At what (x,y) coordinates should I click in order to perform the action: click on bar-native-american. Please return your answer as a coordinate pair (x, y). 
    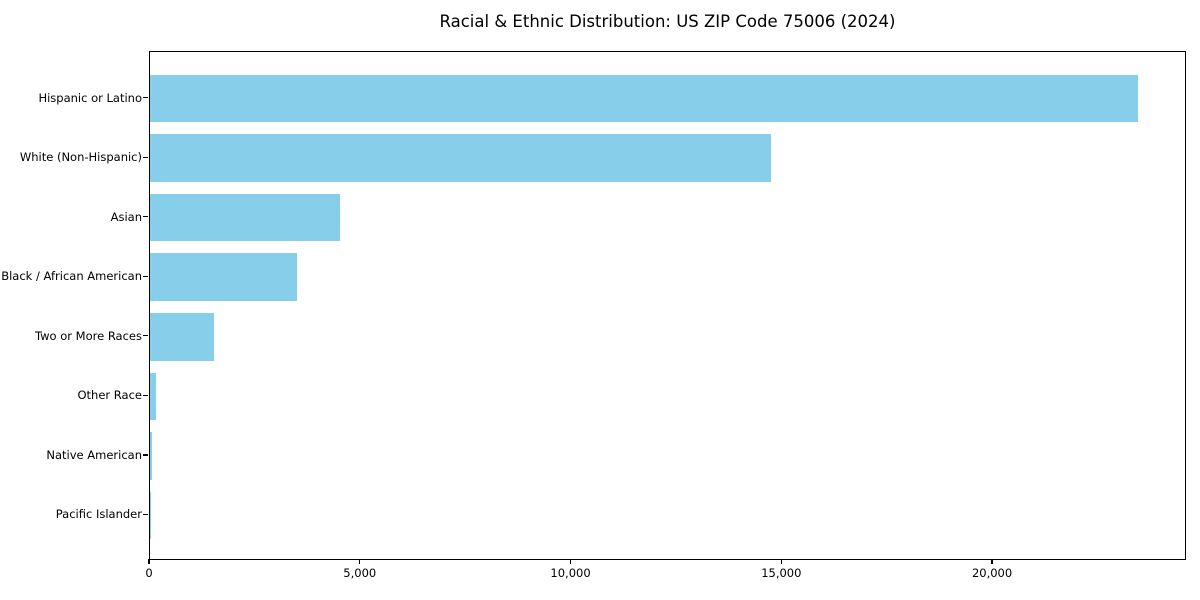
    Looking at the image, I should click on (151, 456).